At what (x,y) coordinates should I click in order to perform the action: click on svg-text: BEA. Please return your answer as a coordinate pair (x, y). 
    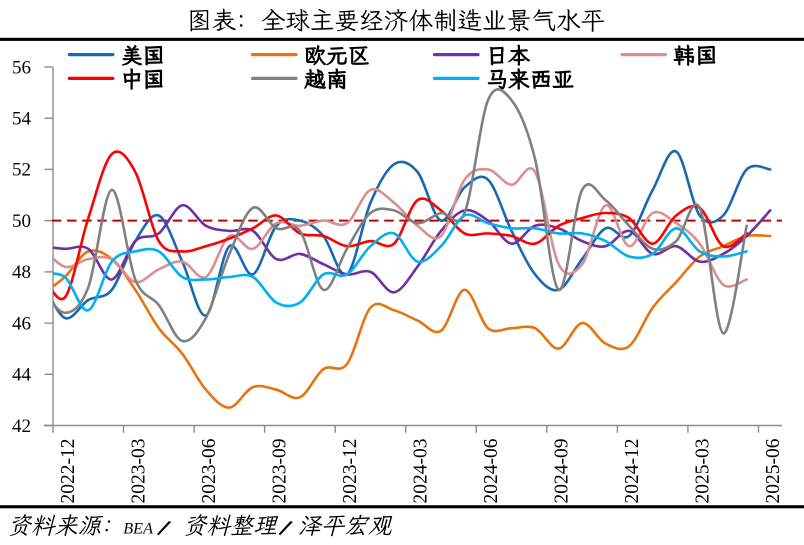
    Looking at the image, I should click on (138, 529).